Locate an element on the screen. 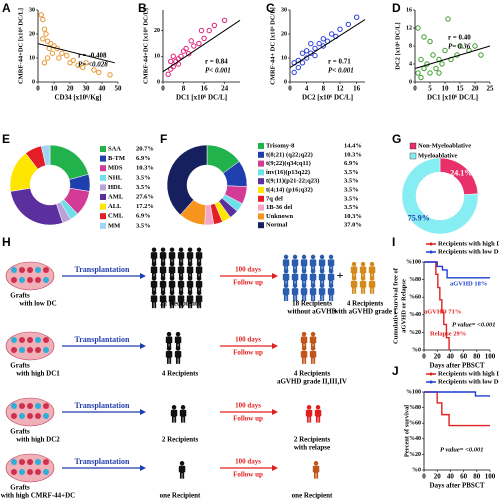 The width and height of the screenshot is (499, 500). legend-label: SAA is located at coordinates (114, 148).